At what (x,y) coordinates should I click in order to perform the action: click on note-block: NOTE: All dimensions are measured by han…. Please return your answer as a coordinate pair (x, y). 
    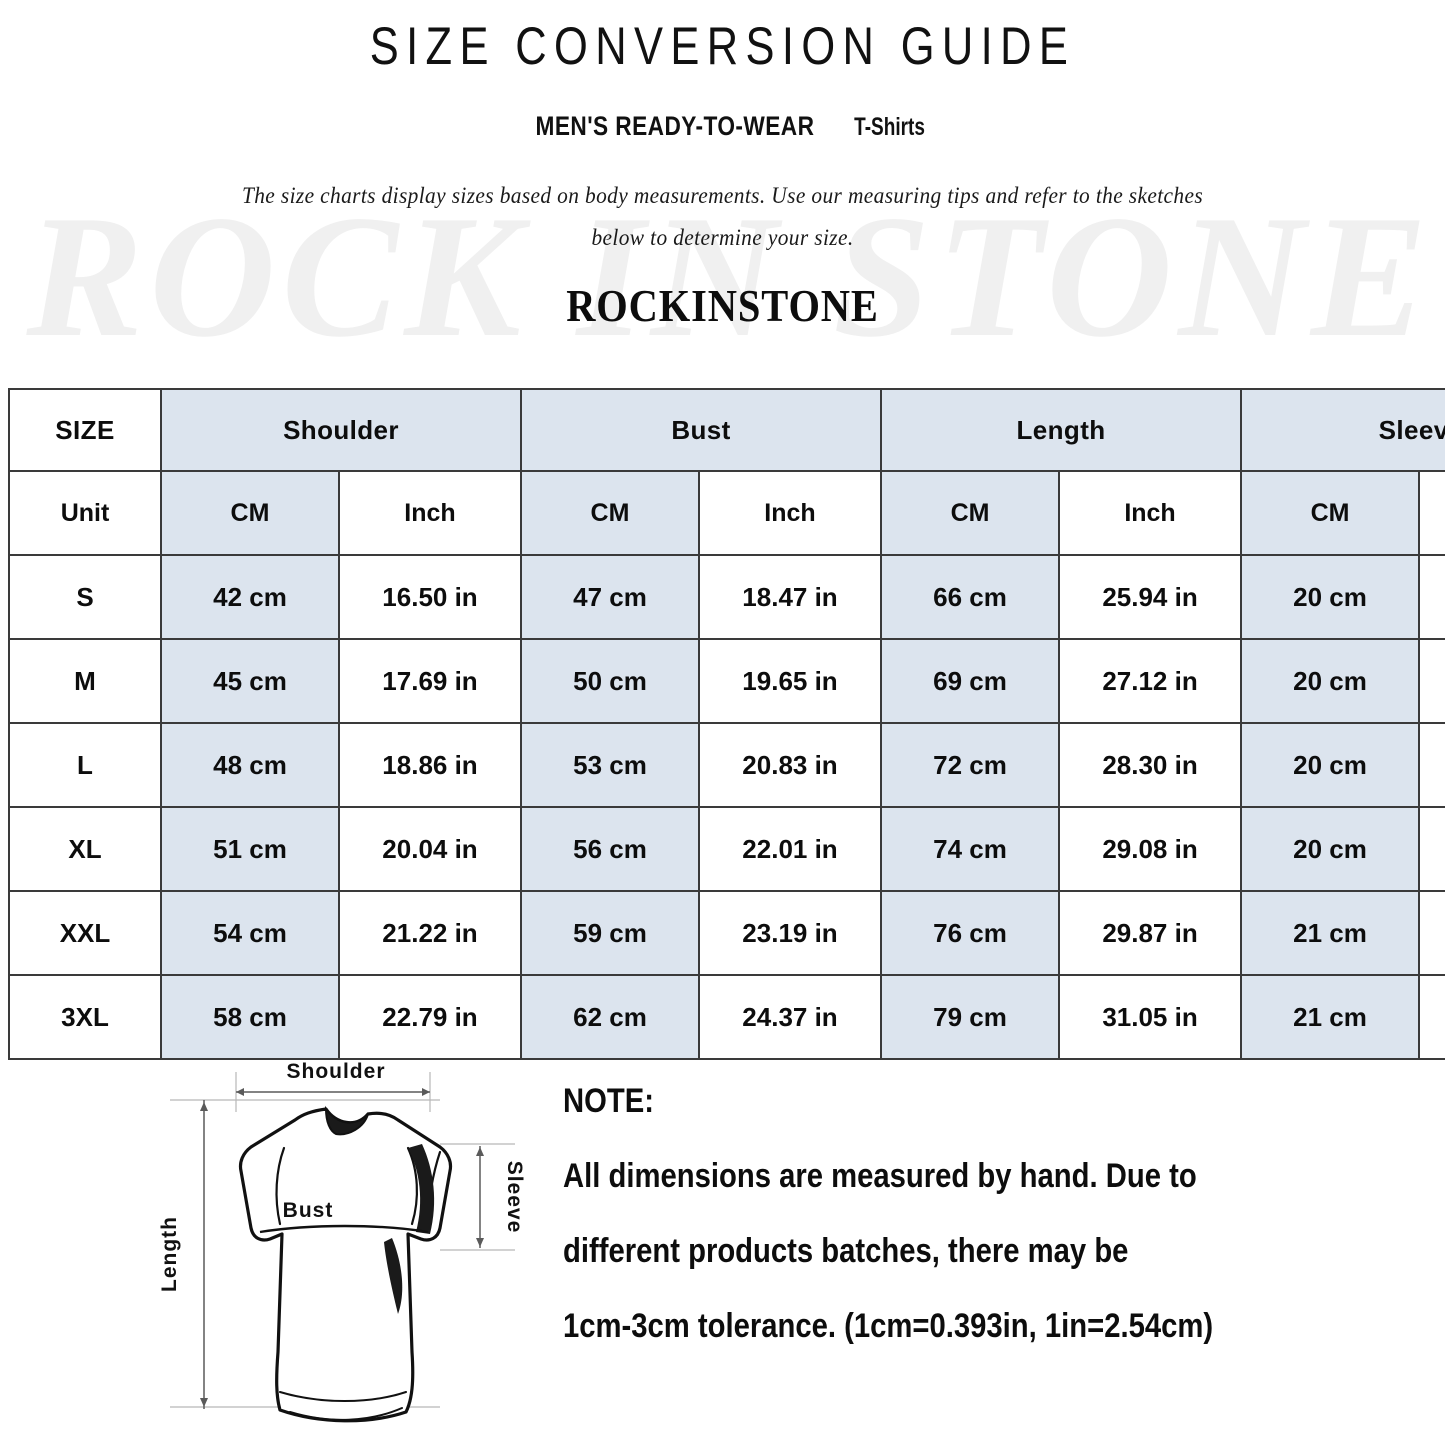
    Looking at the image, I should click on (993, 1214).